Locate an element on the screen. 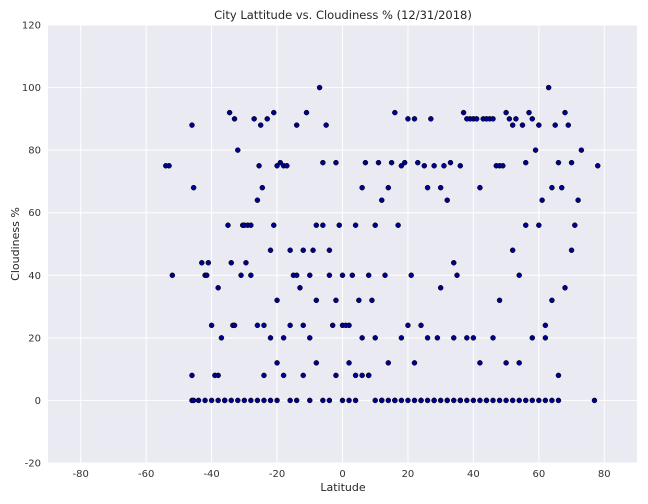 The width and height of the screenshot is (648, 504). x-tick-label: -40 is located at coordinates (211, 474).